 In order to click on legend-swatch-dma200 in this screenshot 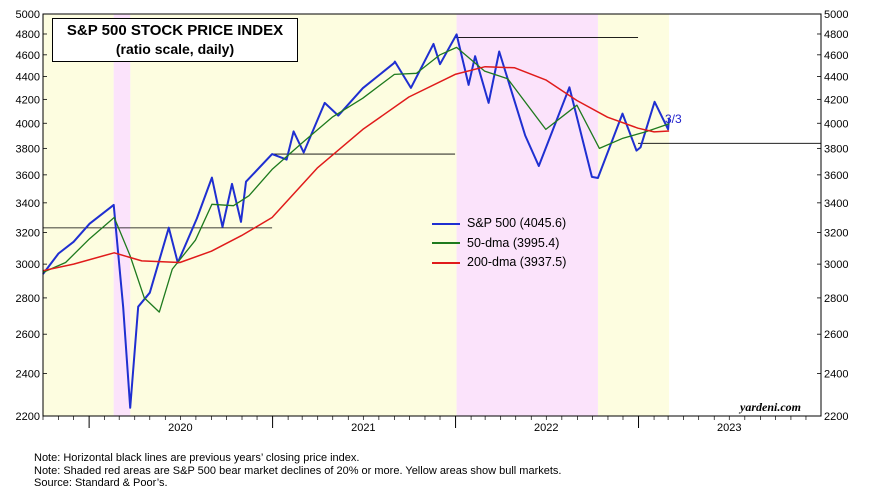, I will do `click(446, 262)`.